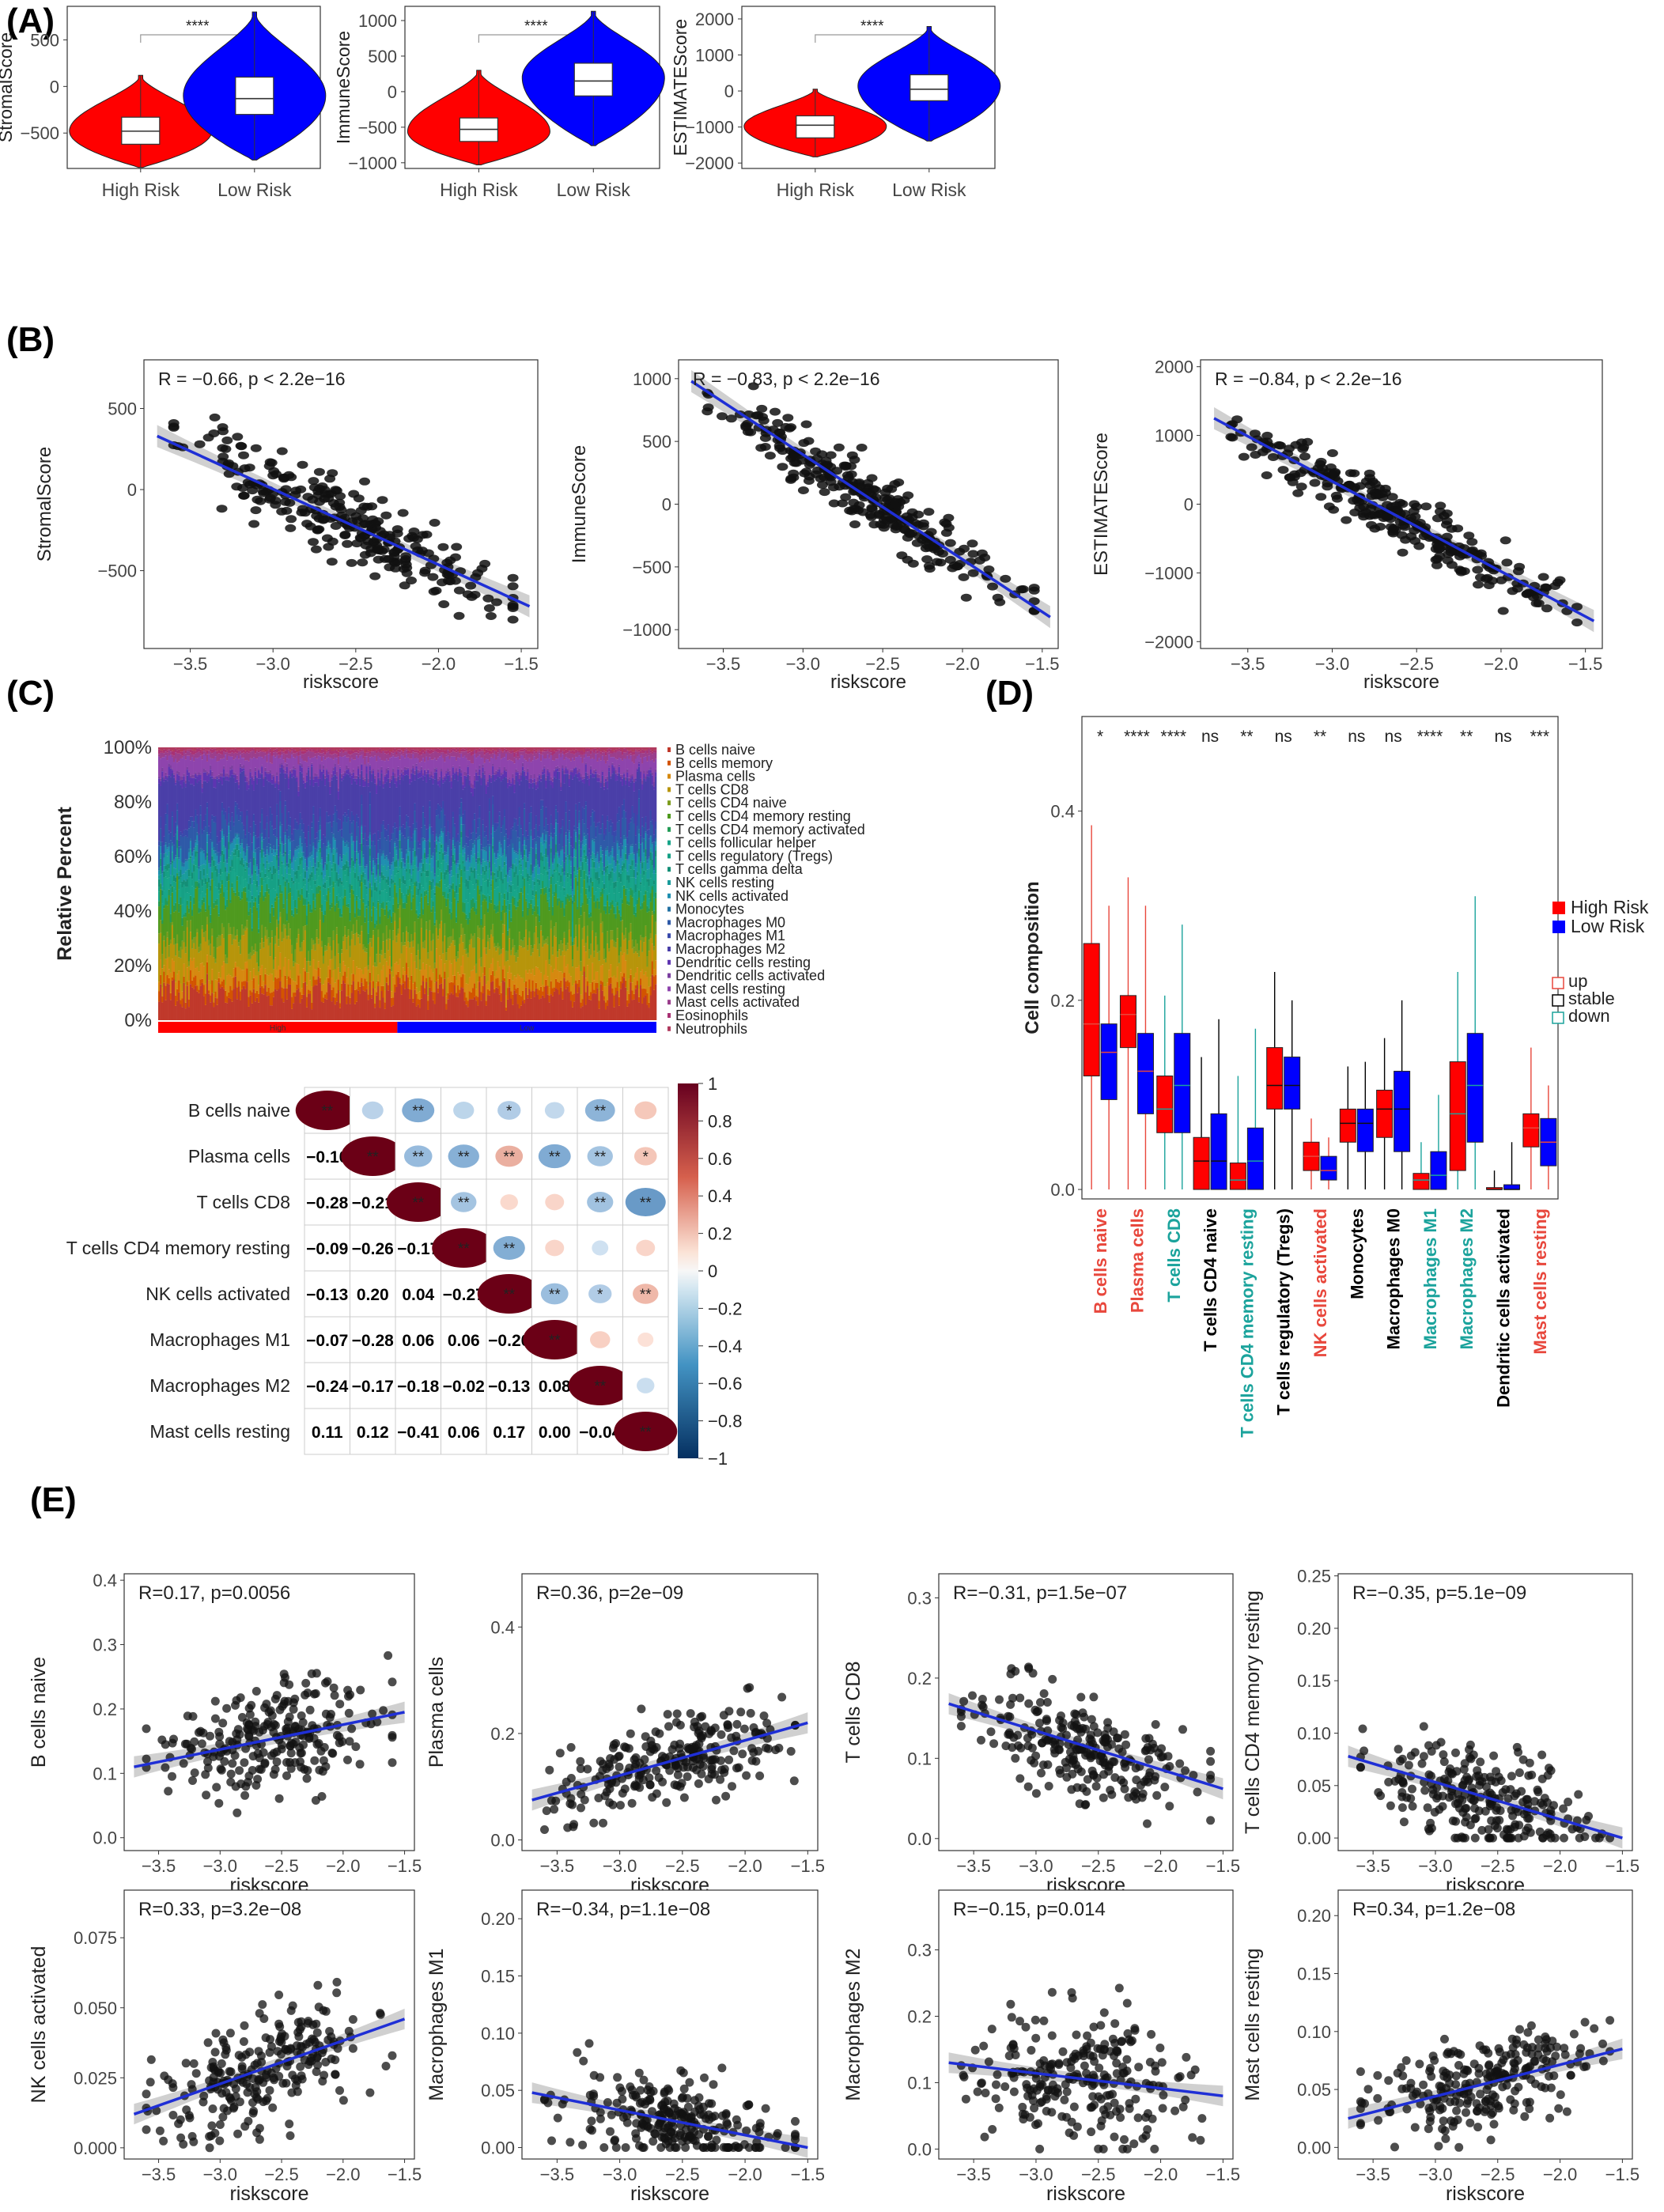 The image size is (1664, 2212). I want to click on correlation-annotation: R = −0.66, p < 2.2e−16, so click(252, 379).